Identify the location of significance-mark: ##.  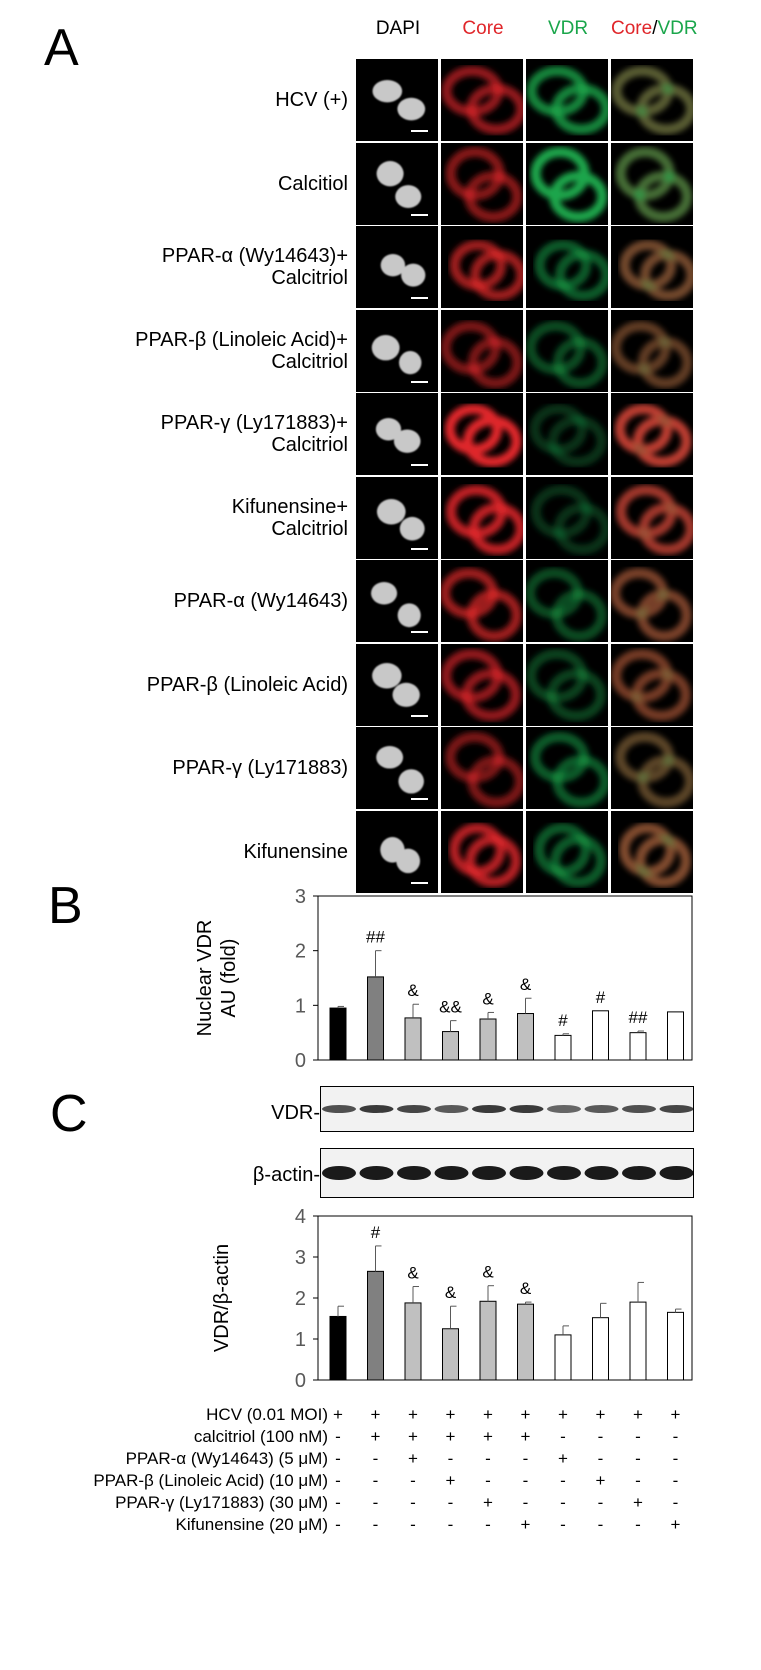
(375, 937).